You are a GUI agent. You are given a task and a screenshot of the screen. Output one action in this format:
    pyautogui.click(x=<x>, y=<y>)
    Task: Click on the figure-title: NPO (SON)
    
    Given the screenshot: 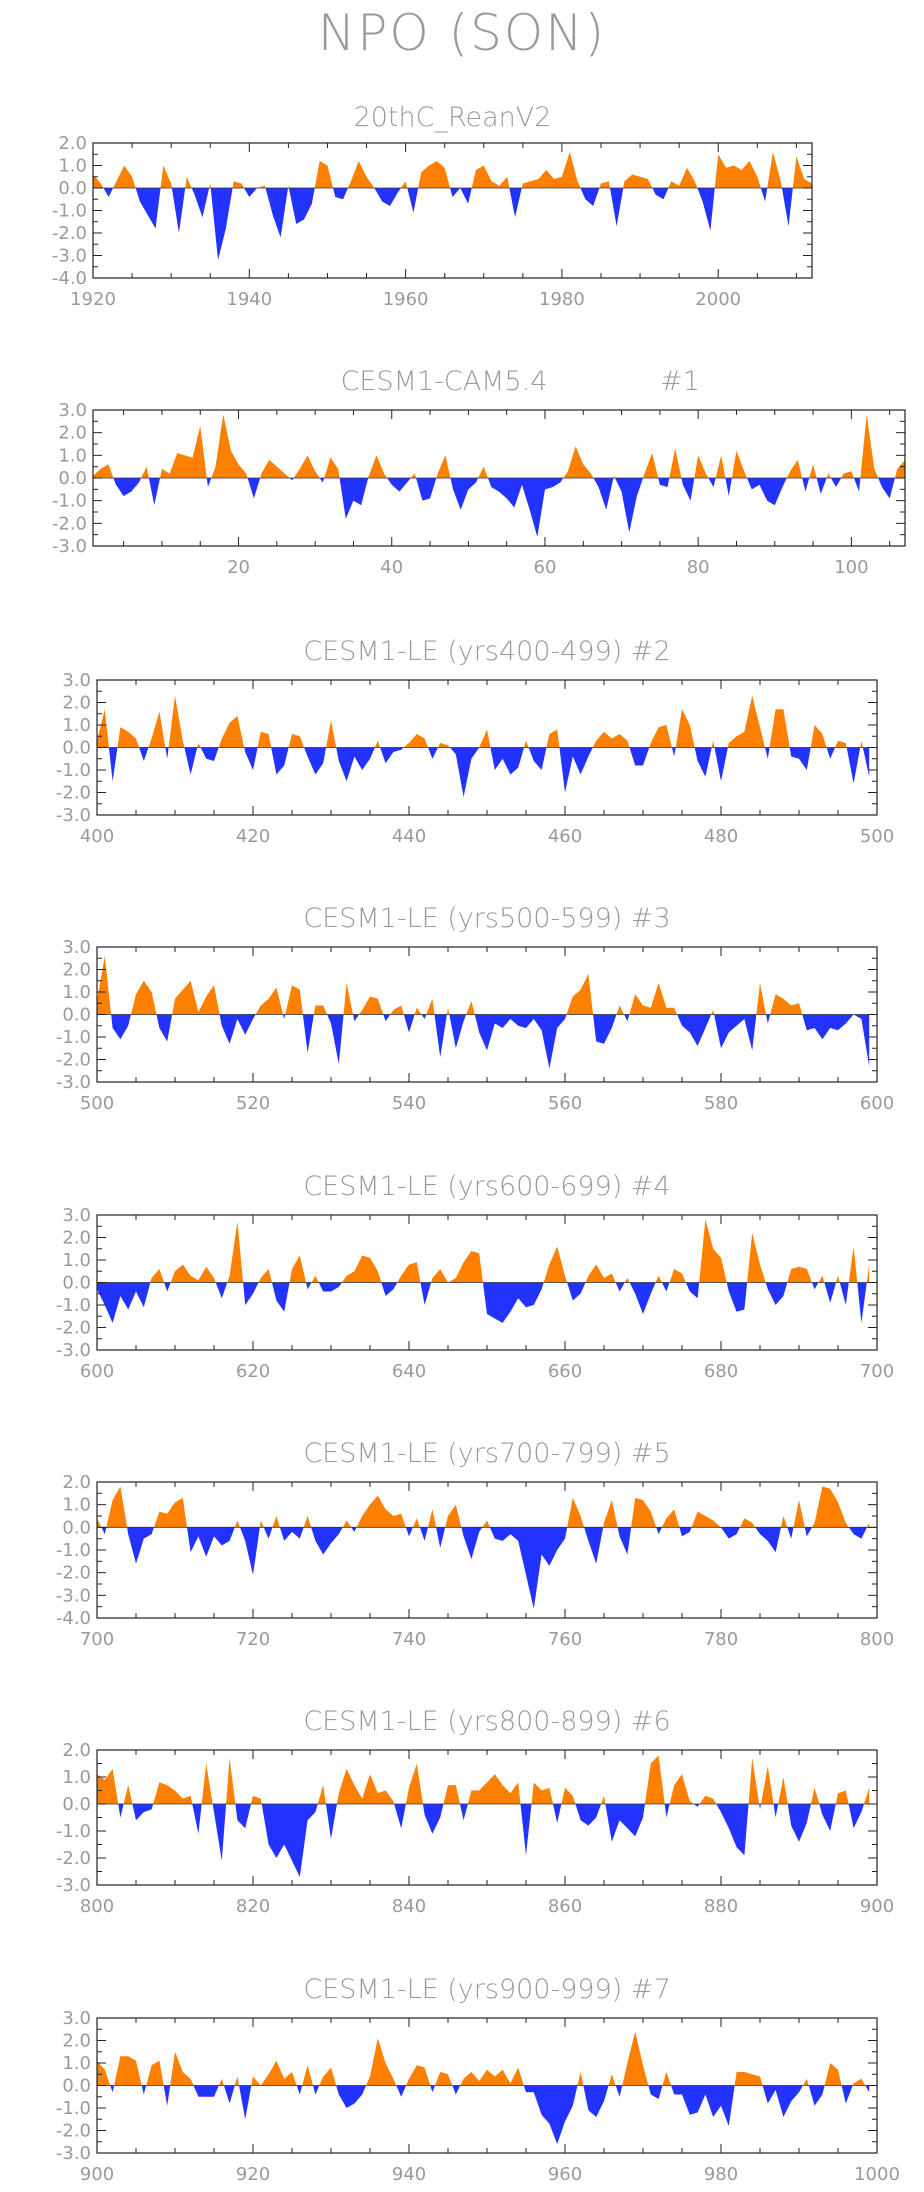 What is the action you would take?
    pyautogui.click(x=462, y=33)
    